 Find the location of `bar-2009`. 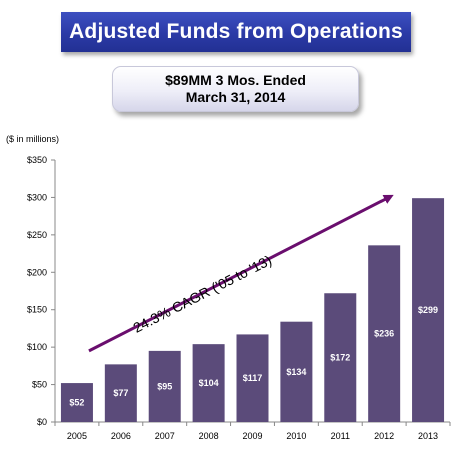

bar-2009 is located at coordinates (252, 378).